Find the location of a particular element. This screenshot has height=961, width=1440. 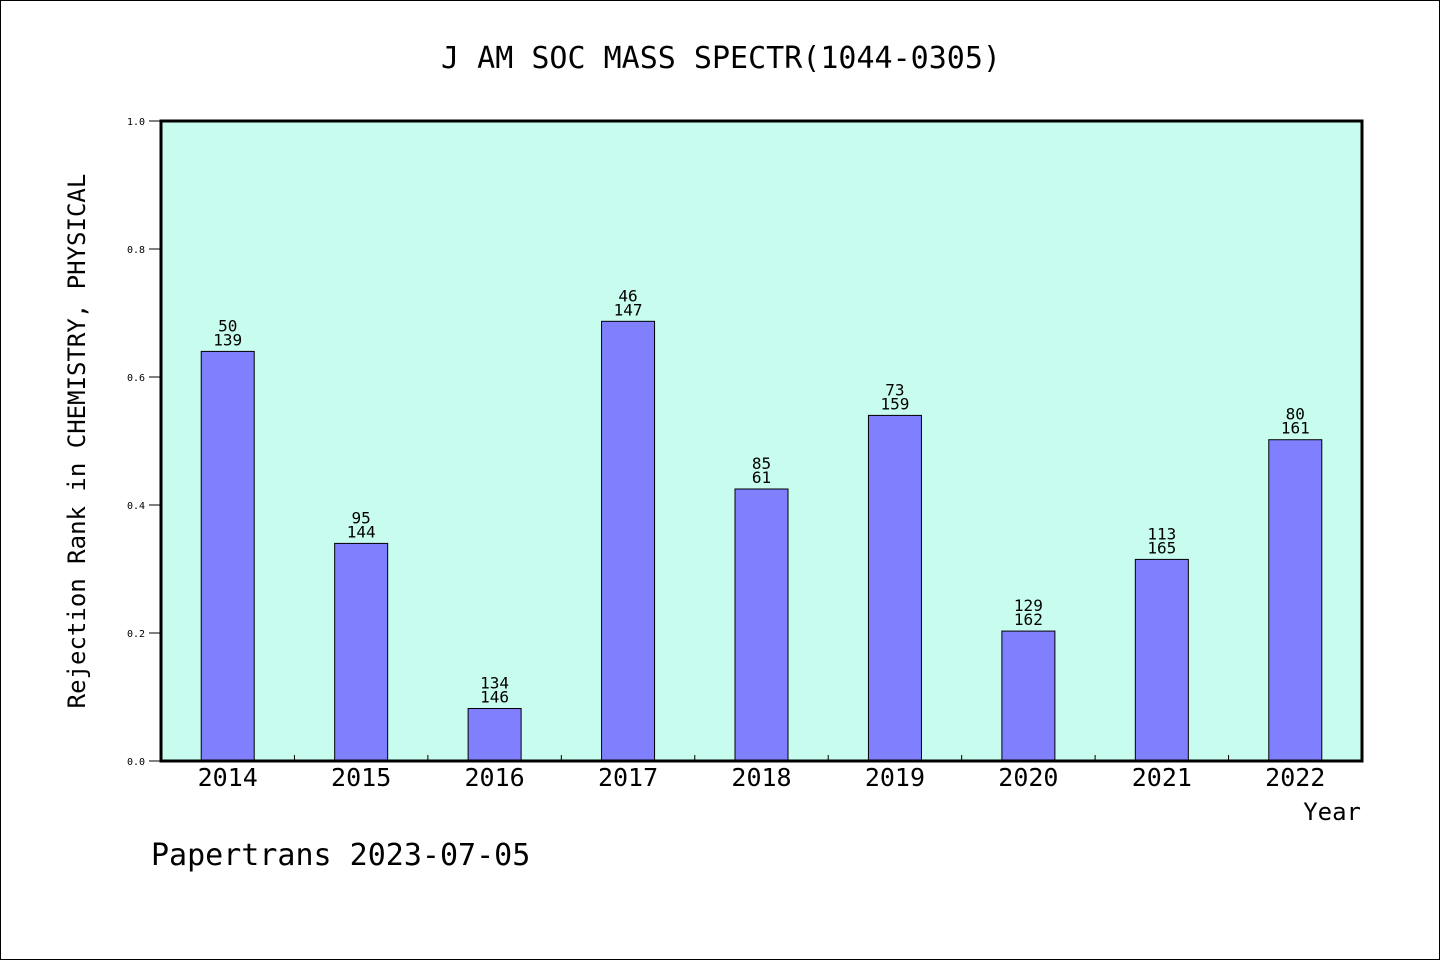

data-label-top-2014: 50 is located at coordinates (227, 325).